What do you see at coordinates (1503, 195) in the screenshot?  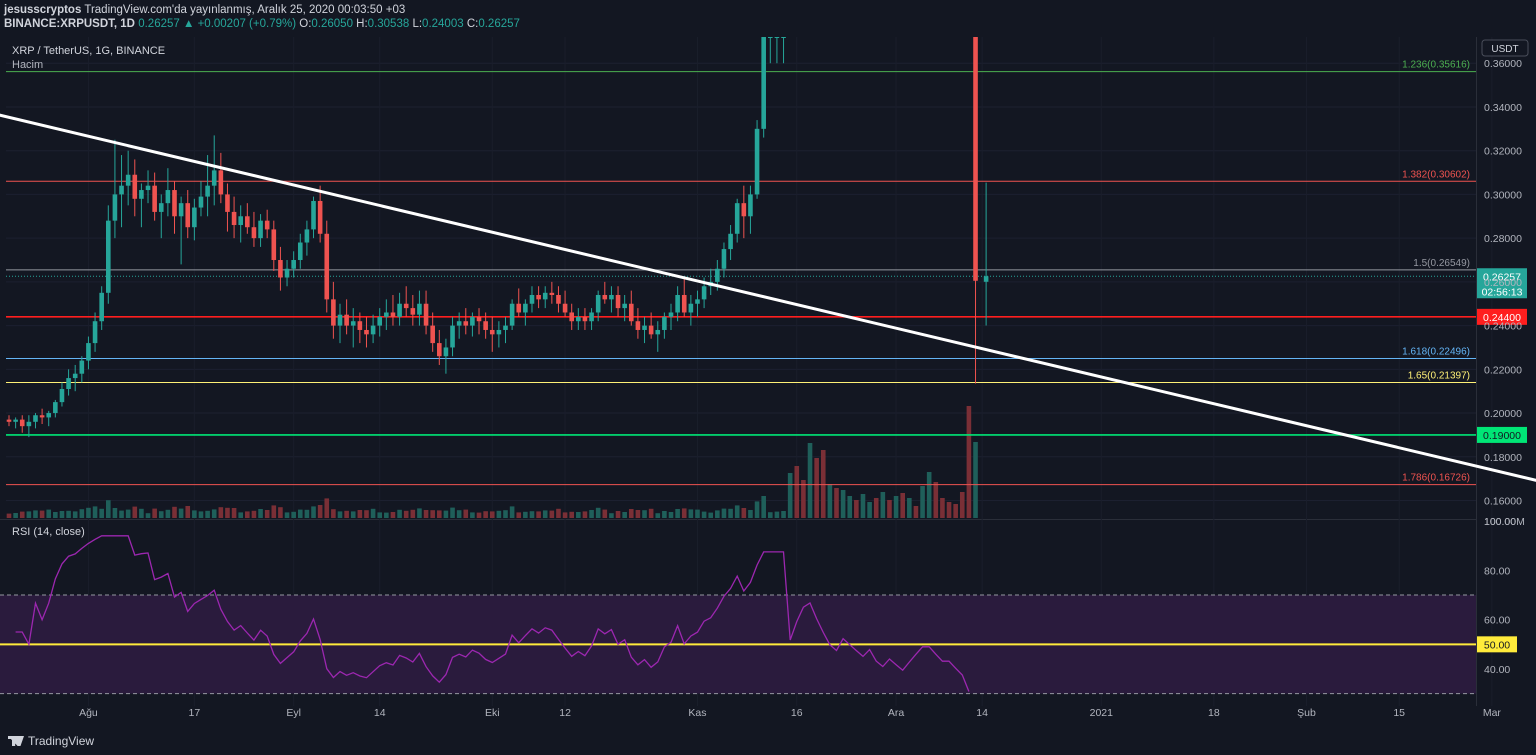 I see `price-tick-label: 0.30000` at bounding box center [1503, 195].